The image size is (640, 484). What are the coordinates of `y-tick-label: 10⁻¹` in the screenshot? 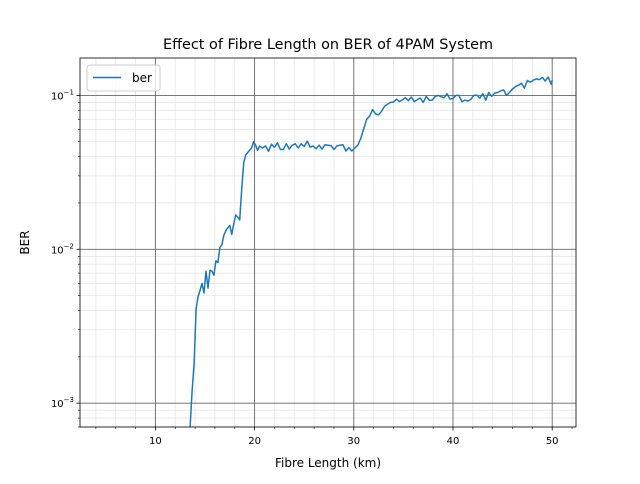 It's located at (62, 95).